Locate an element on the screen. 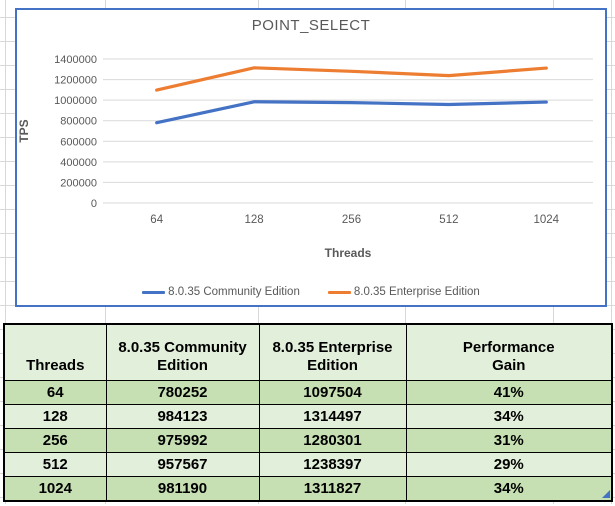 Image resolution: width=615 pixels, height=506 pixels. y-axis-tick-label: 200000 is located at coordinates (78, 183).